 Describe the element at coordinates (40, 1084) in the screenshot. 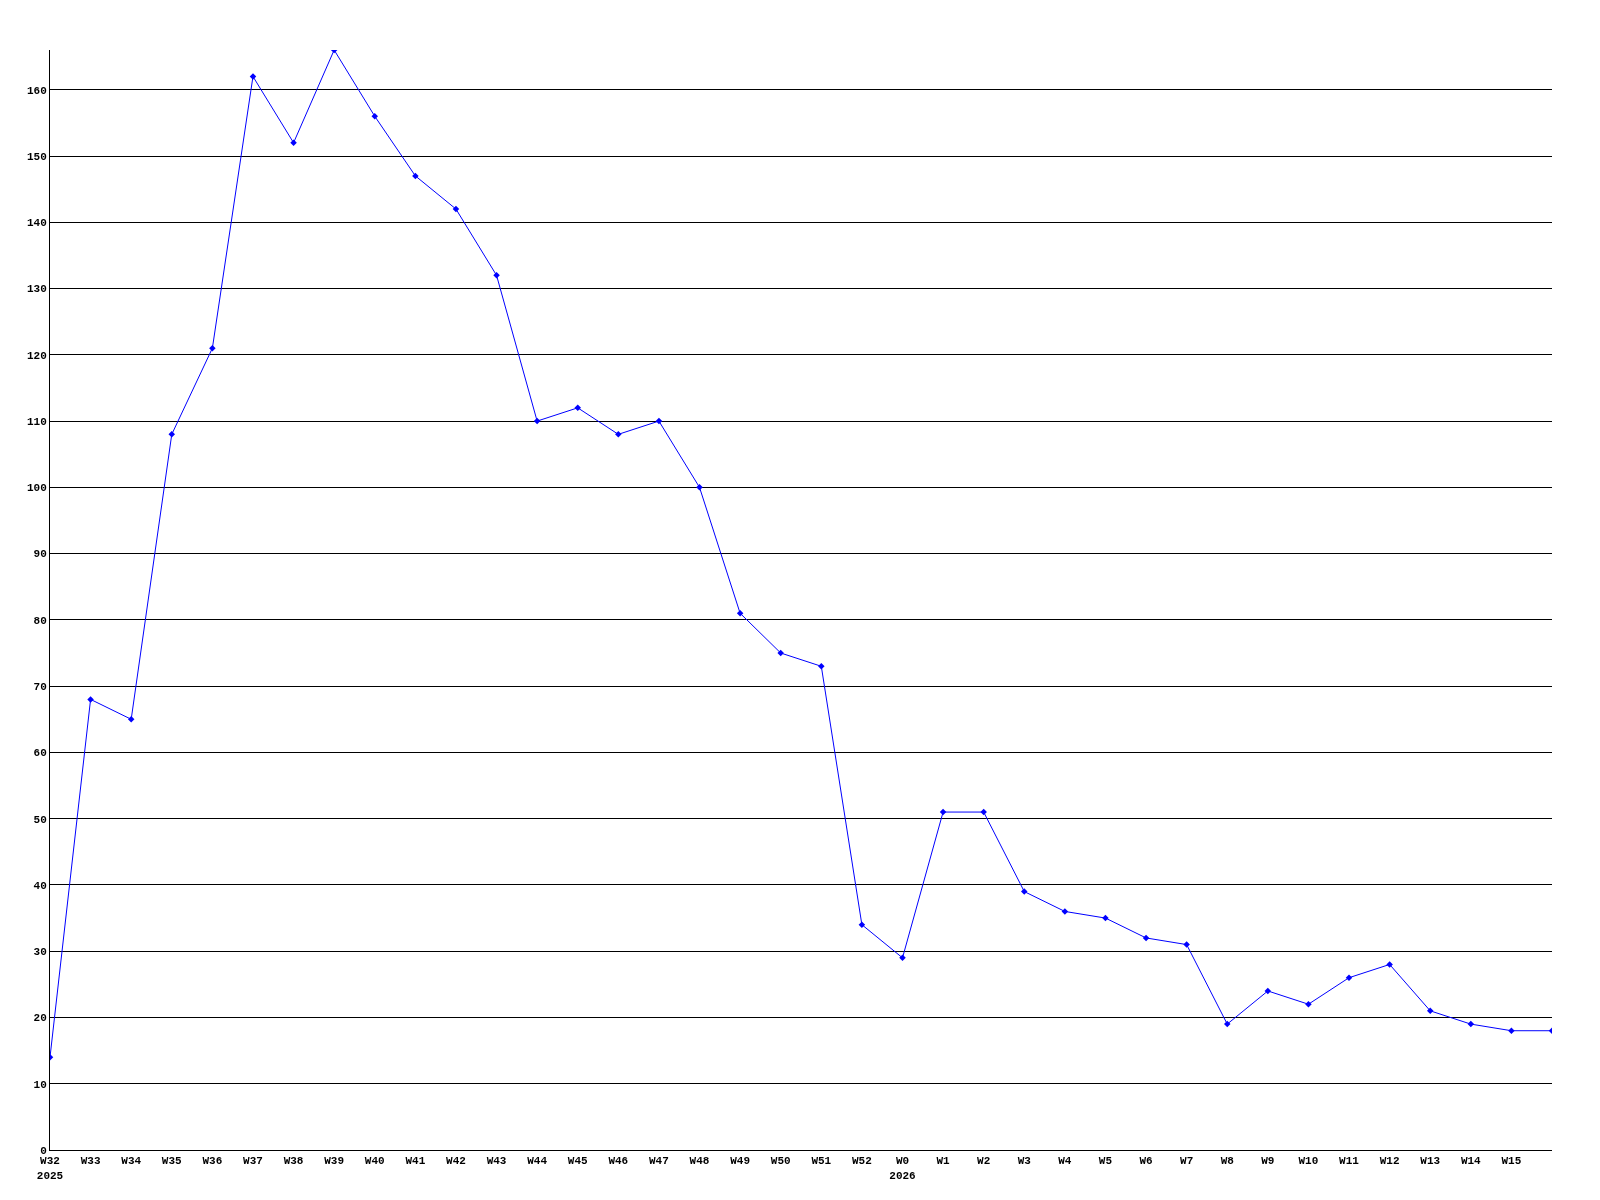

I see `y-tick-label: 10` at that location.